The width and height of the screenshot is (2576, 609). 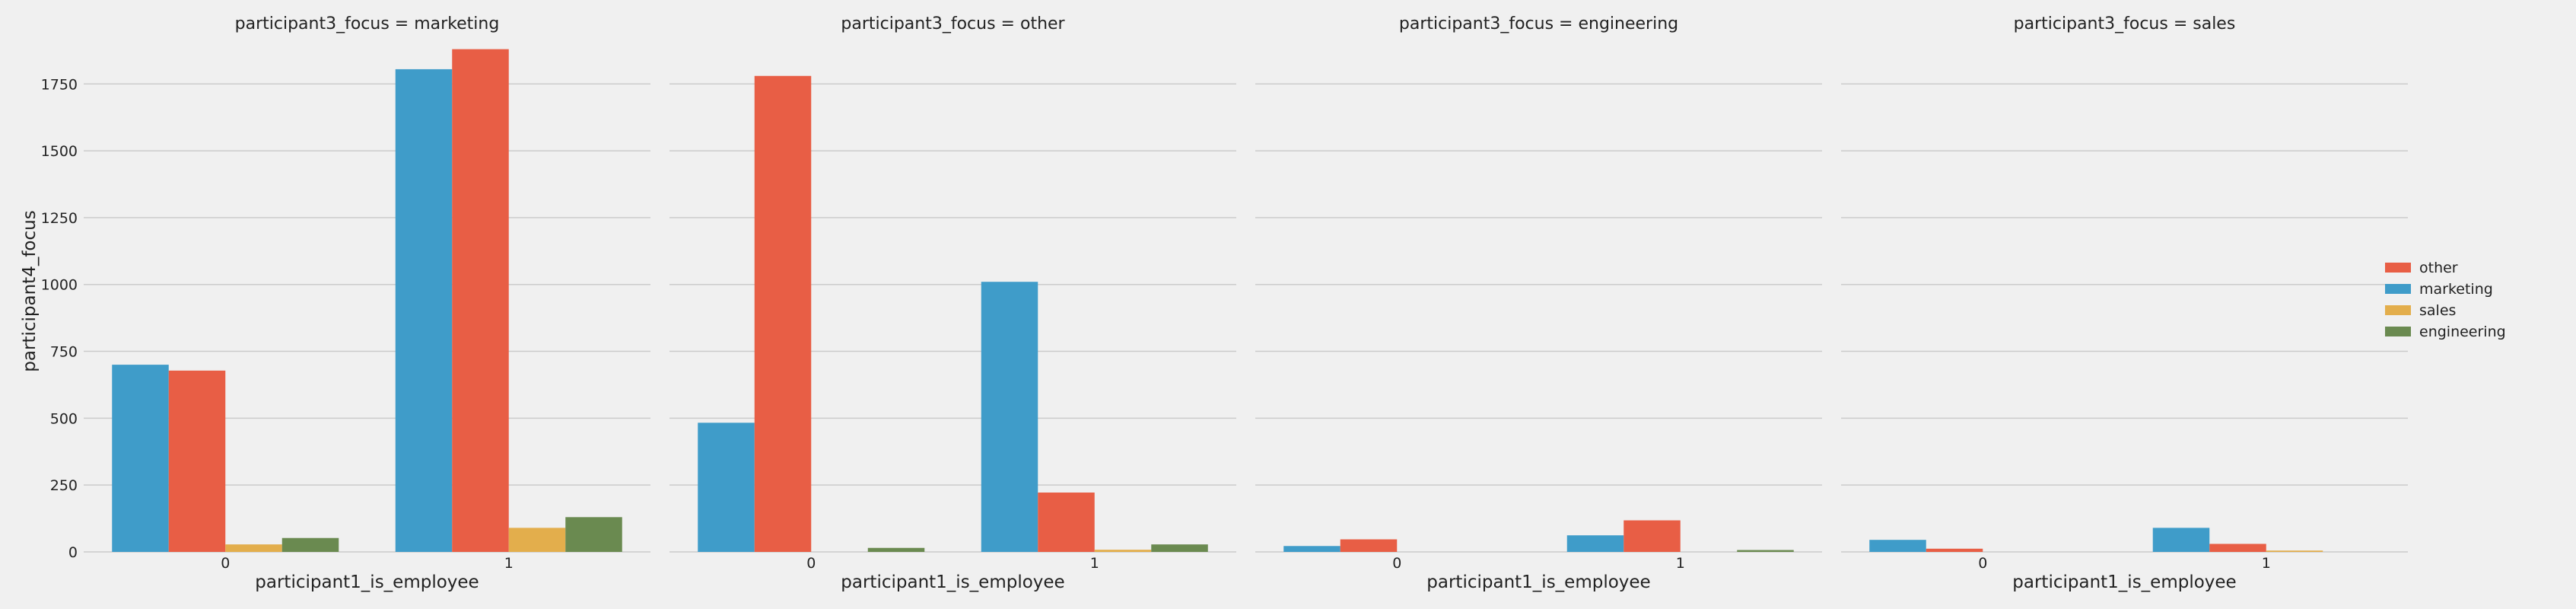 What do you see at coordinates (1538, 23) in the screenshot?
I see `facet-title-2: participant3_focus = engineering` at bounding box center [1538, 23].